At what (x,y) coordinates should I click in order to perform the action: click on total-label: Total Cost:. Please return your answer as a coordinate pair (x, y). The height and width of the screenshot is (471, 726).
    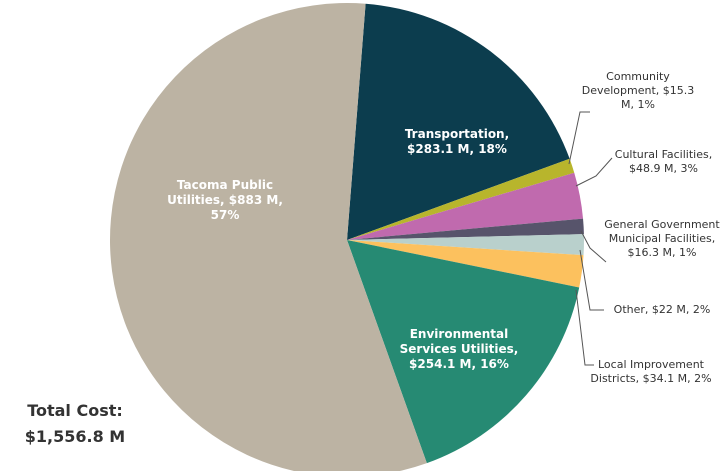
    Looking at the image, I should click on (75, 410).